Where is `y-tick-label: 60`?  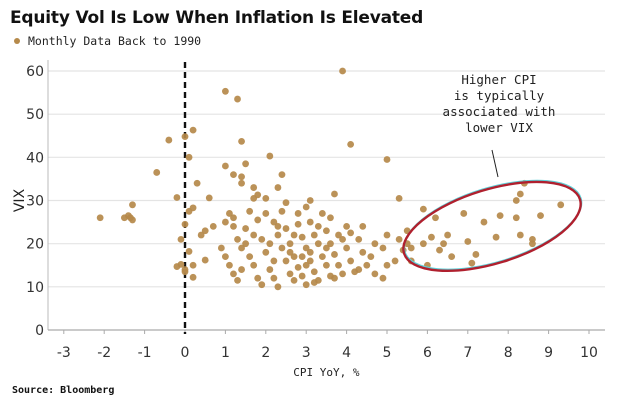
y-tick-label: 60 is located at coordinates (35, 72).